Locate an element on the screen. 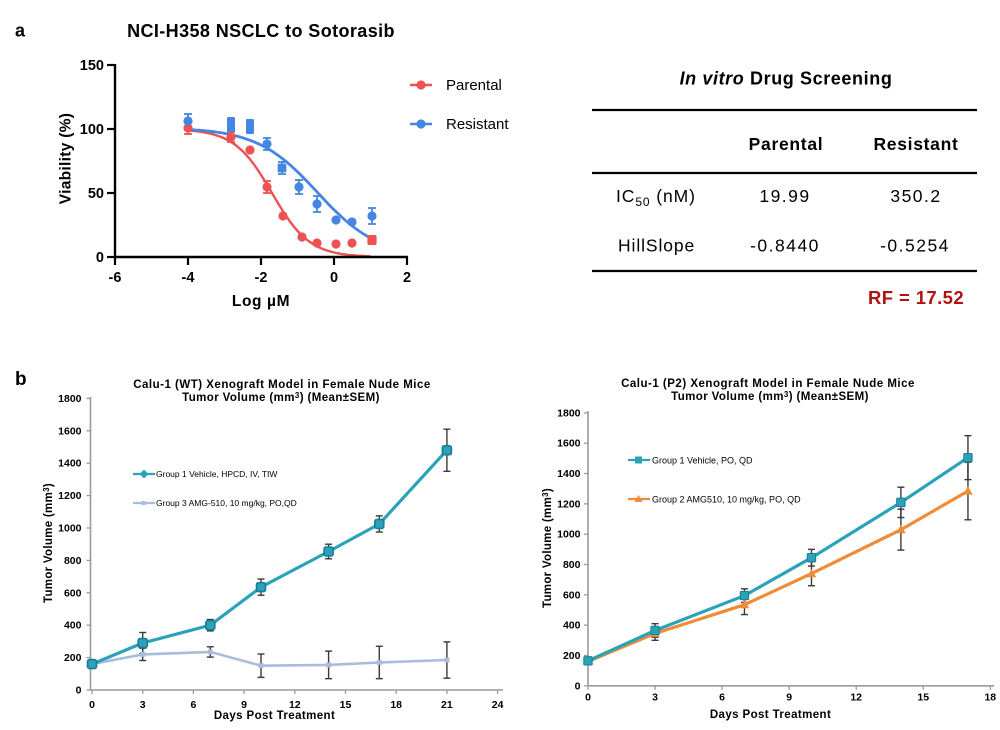 The image size is (1000, 730). svg-text: 2 is located at coordinates (407, 278).